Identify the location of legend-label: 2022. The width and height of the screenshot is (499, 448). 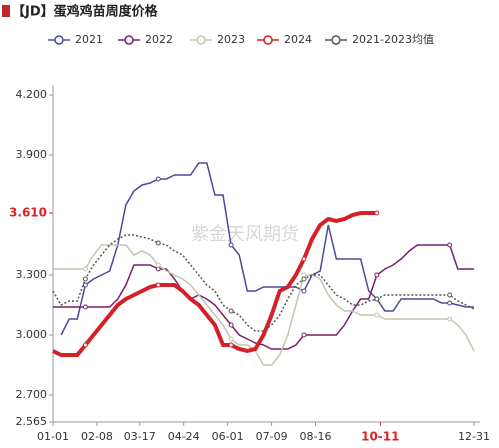
(159, 39).